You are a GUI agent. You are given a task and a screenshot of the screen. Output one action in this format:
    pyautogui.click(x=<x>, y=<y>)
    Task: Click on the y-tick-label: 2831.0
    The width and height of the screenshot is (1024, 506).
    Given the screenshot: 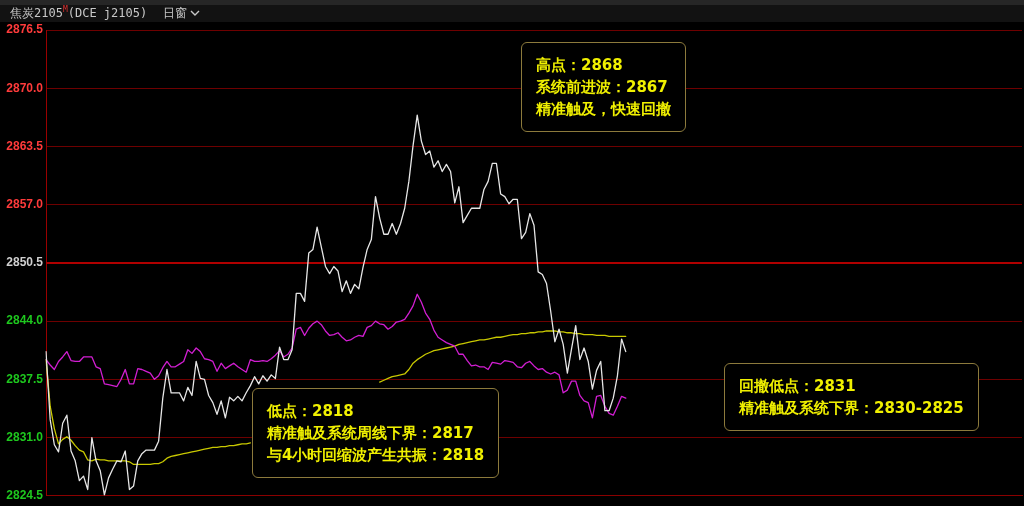 What is the action you would take?
    pyautogui.click(x=25, y=436)
    